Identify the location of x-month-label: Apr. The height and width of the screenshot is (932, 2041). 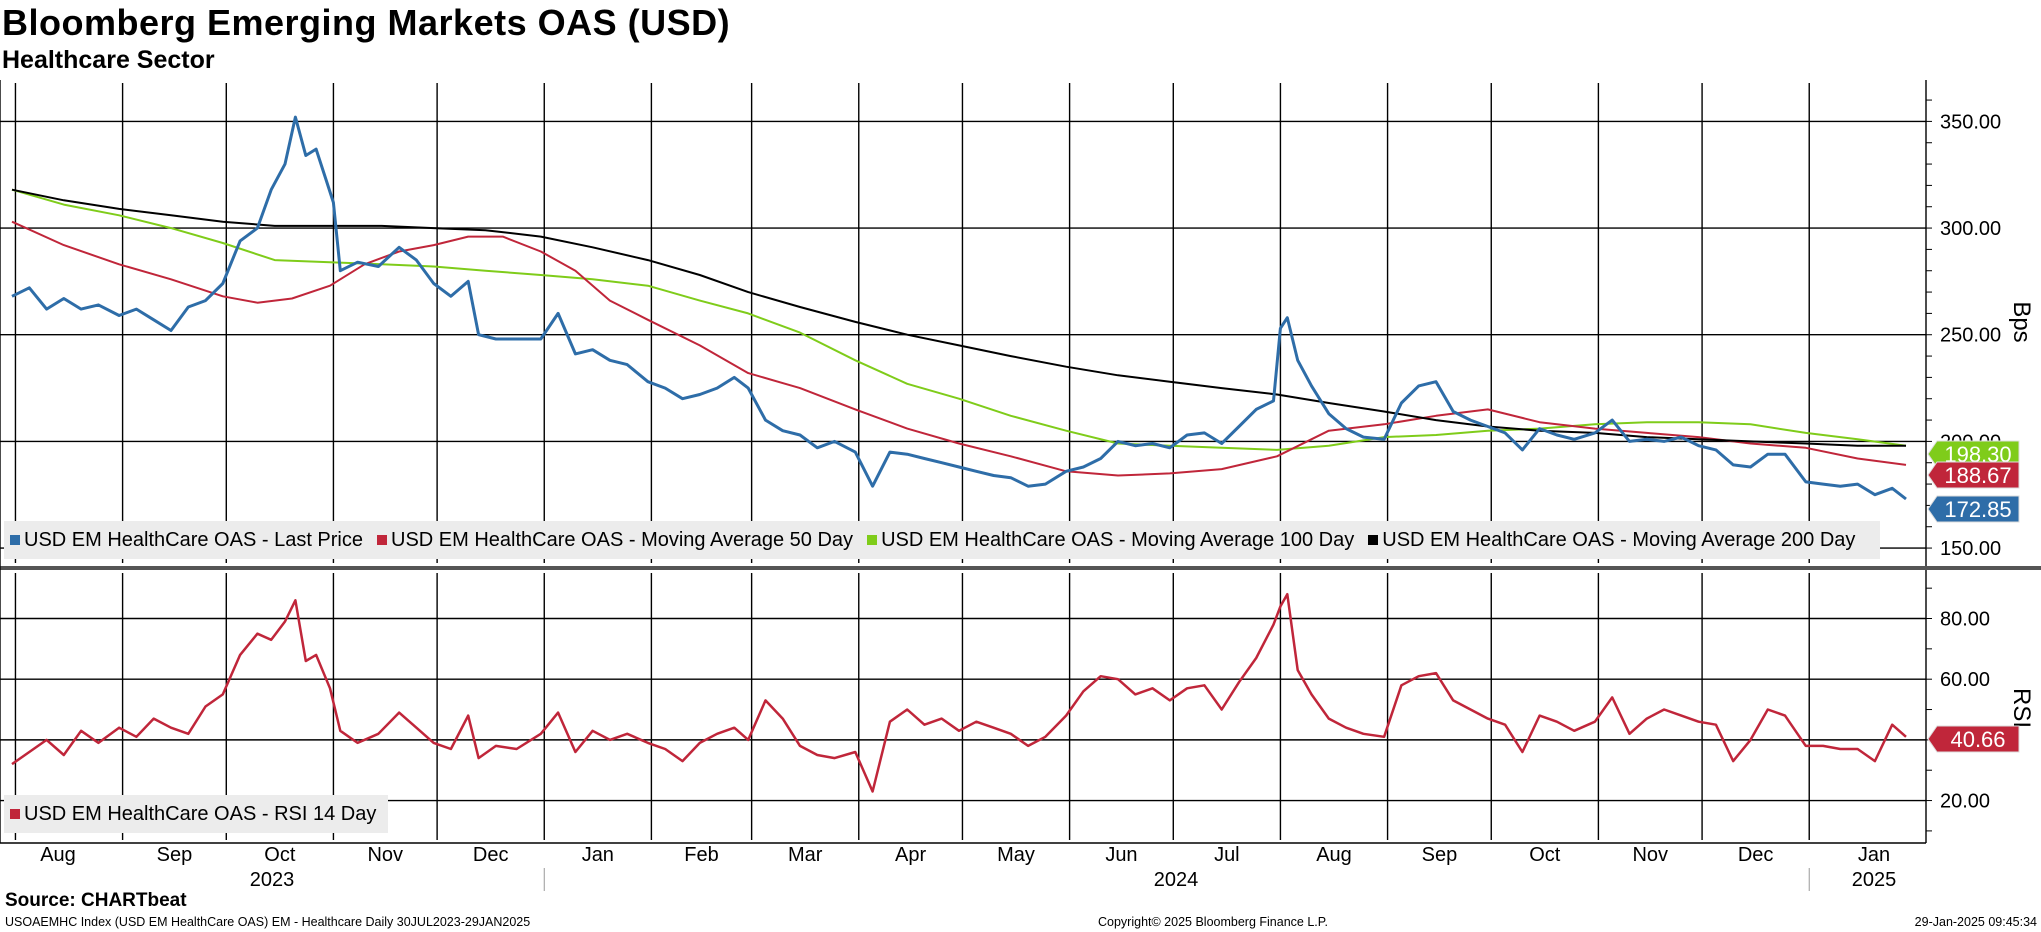
(910, 855).